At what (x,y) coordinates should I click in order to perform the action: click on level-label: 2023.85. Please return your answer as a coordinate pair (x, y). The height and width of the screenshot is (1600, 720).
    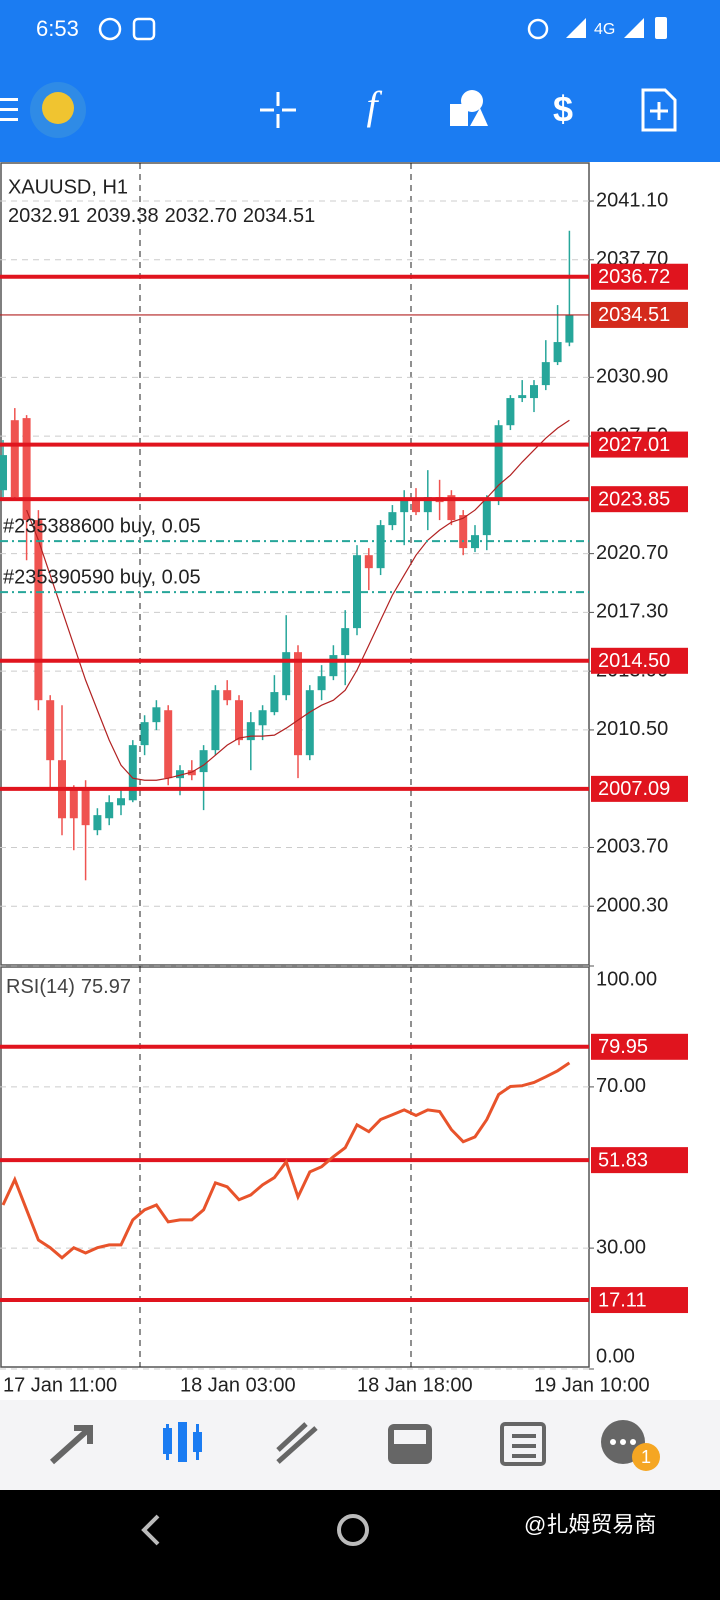
    Looking at the image, I should click on (634, 499).